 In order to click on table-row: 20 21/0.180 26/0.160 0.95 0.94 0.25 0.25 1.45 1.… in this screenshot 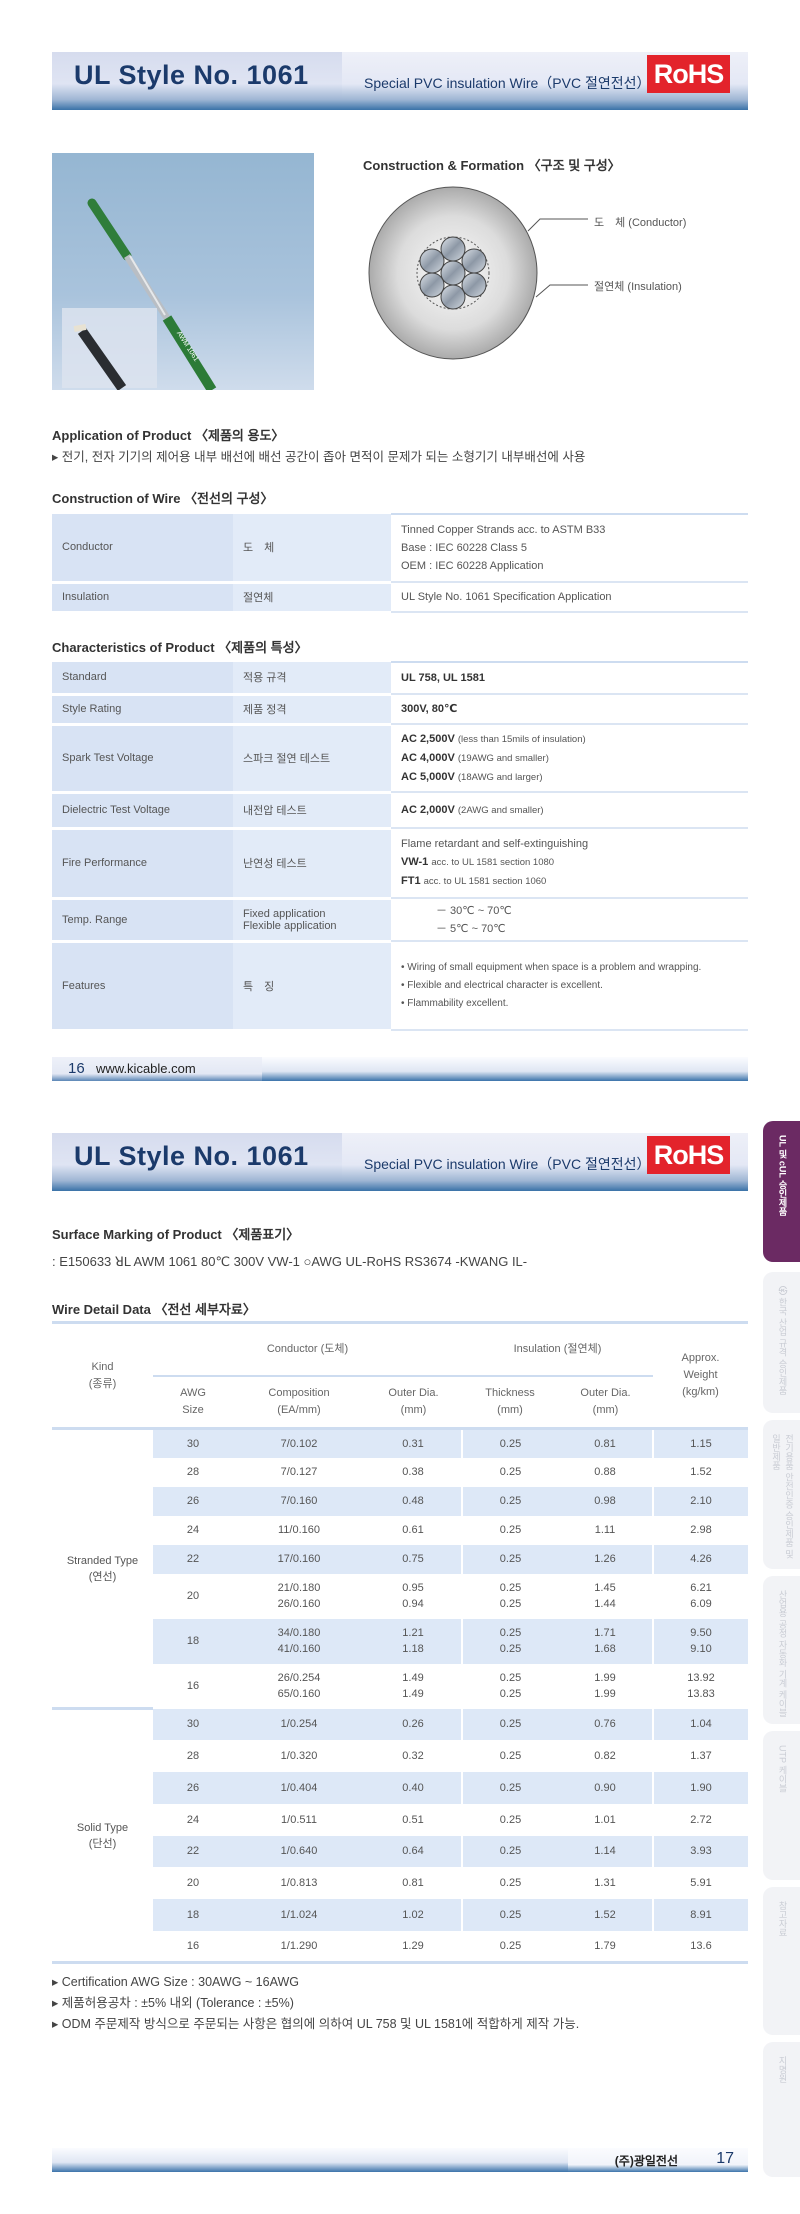, I will do `click(400, 1596)`.